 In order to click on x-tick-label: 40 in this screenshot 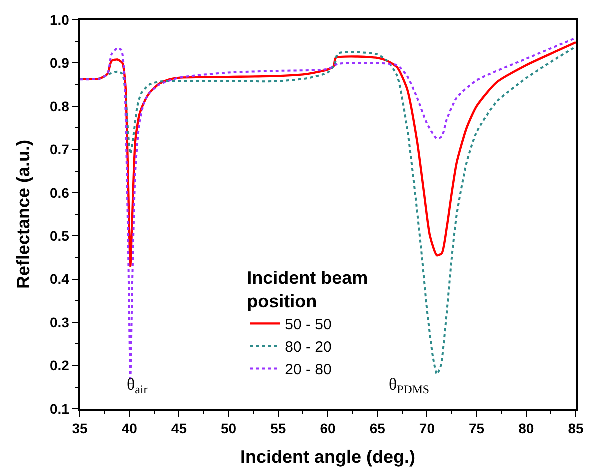, I will do `click(130, 428)`.